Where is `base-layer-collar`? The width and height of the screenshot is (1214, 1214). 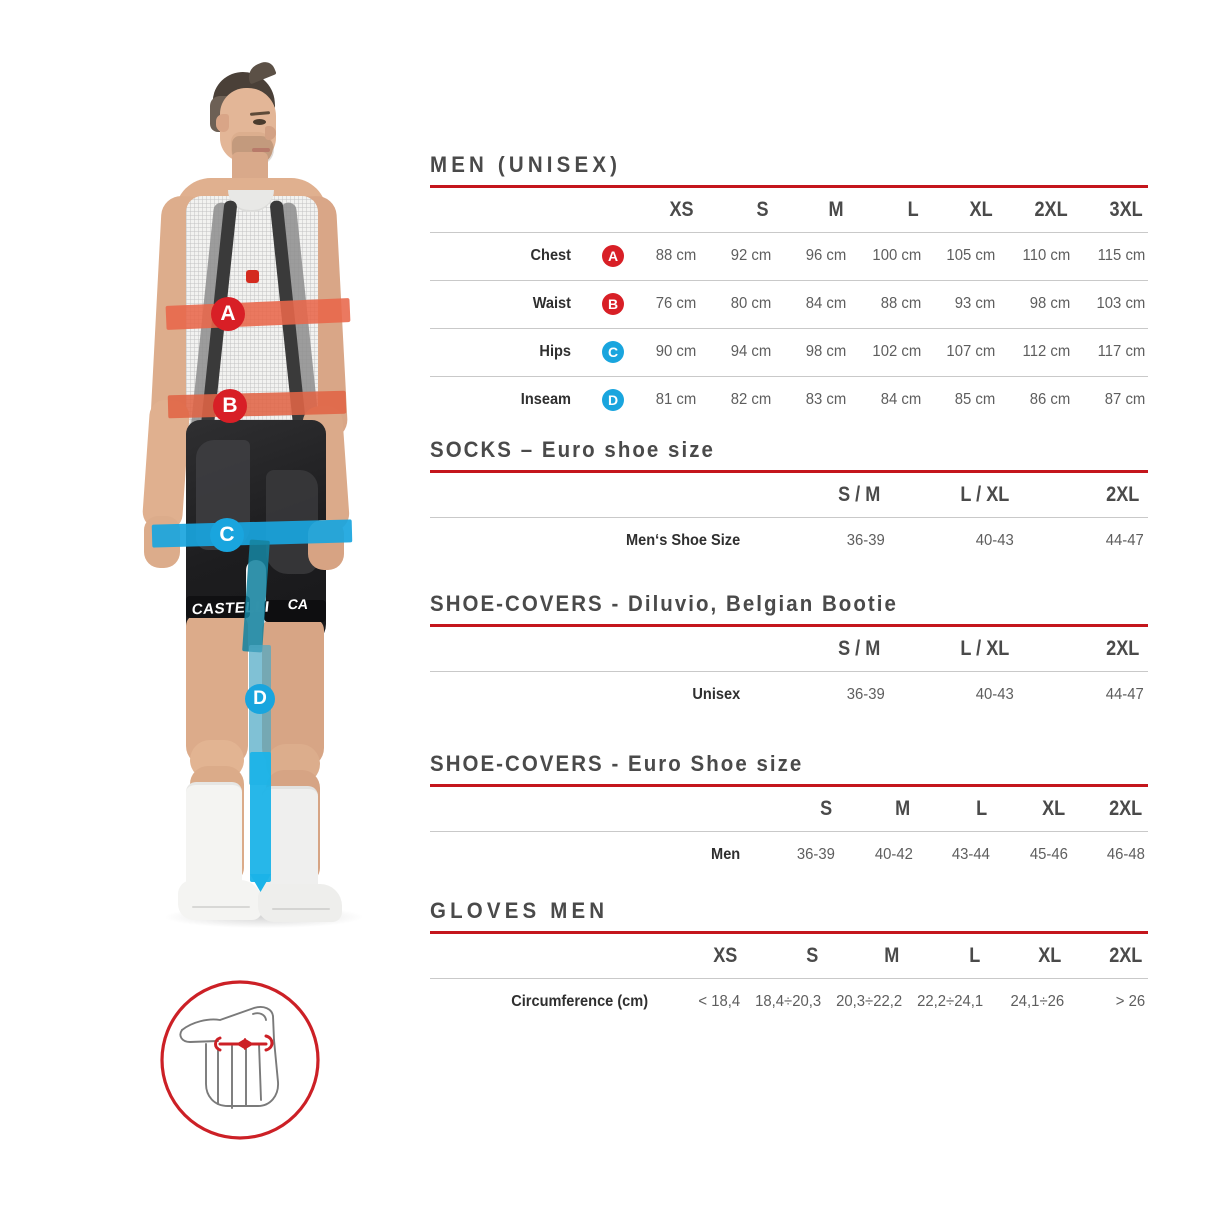 base-layer-collar is located at coordinates (251, 201).